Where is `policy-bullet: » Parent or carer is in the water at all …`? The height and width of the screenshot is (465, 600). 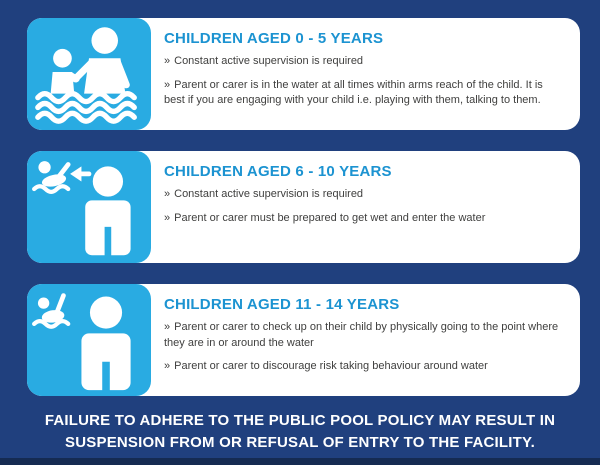 policy-bullet: » Parent or carer is in the water at all … is located at coordinates (363, 93).